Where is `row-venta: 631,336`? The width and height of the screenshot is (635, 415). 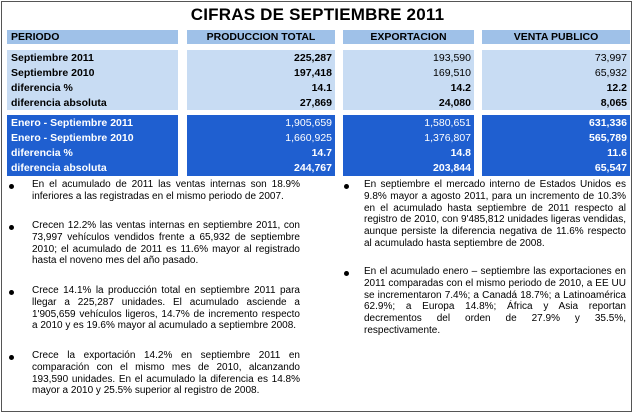 row-venta: 631,336 is located at coordinates (608, 123).